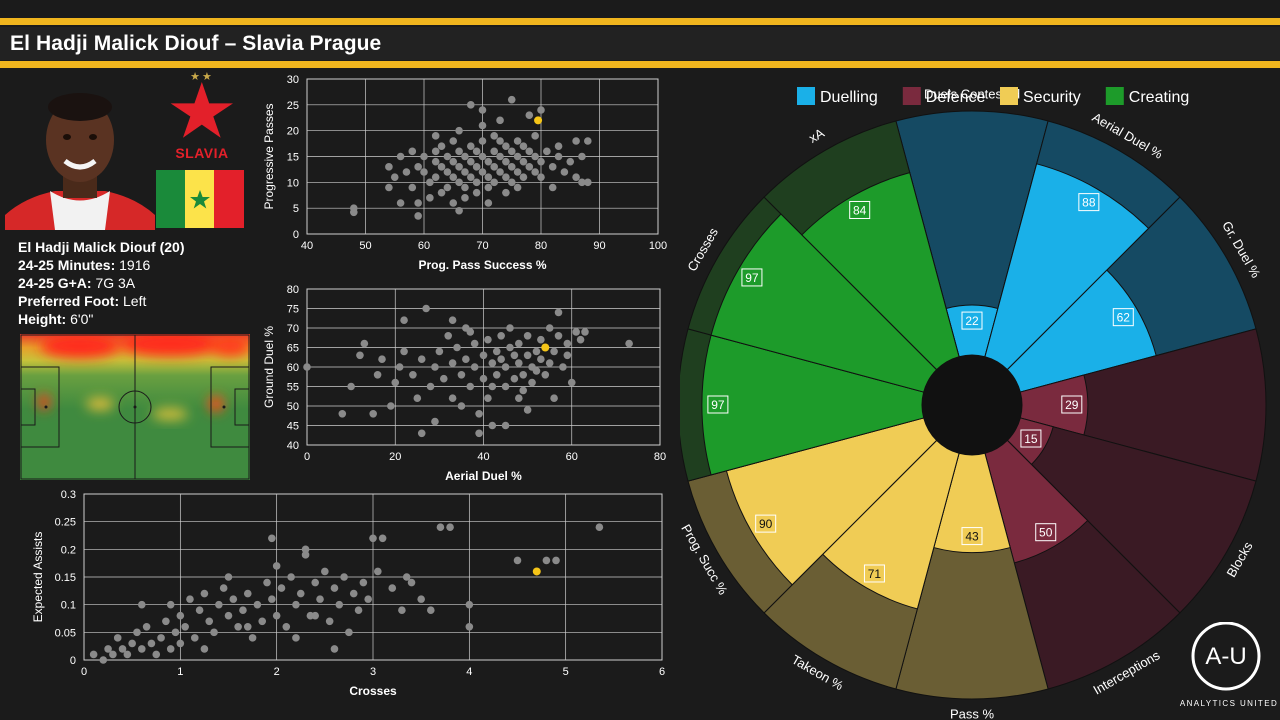 This screenshot has width=1280, height=720. I want to click on highlight-point, so click(538, 120).